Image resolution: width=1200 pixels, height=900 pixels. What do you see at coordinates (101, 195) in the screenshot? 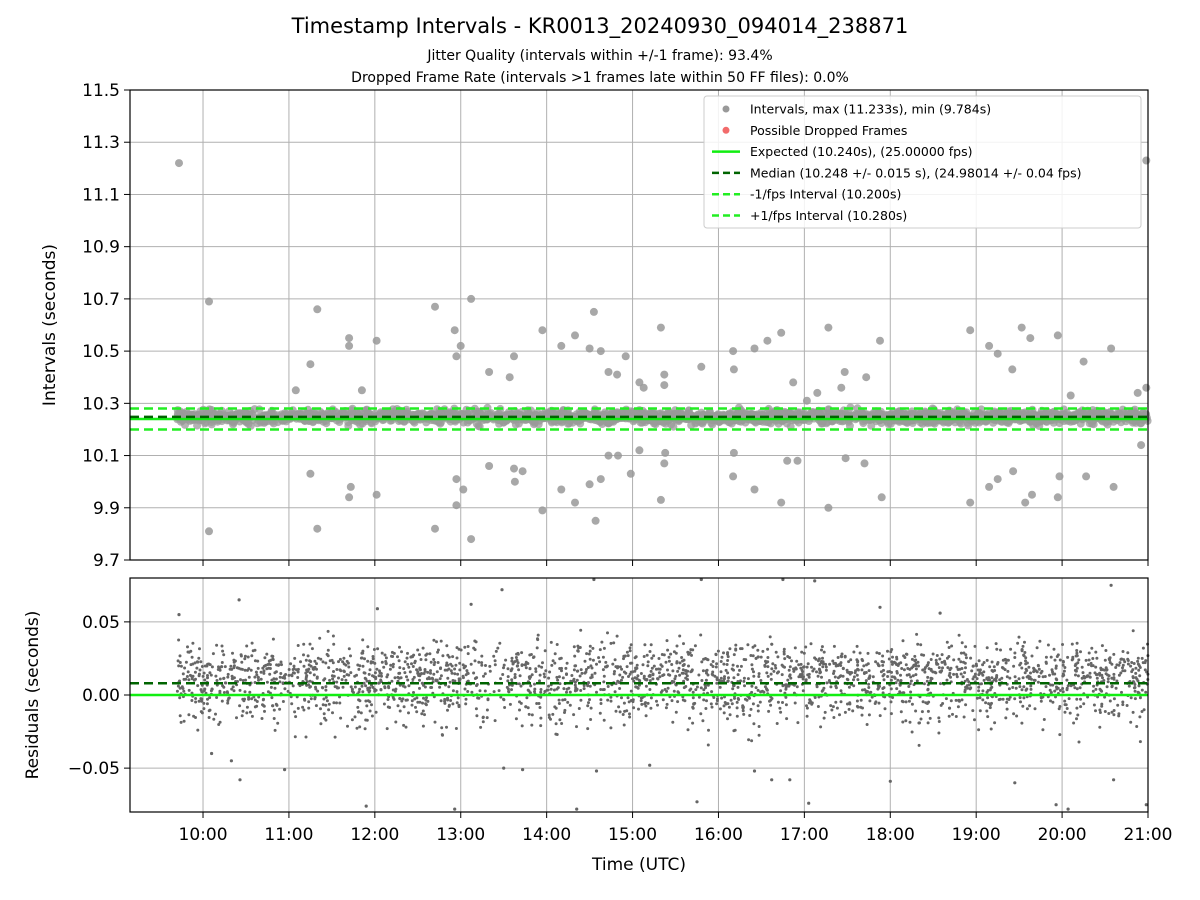
I see `y-tick-label: 11.1` at bounding box center [101, 195].